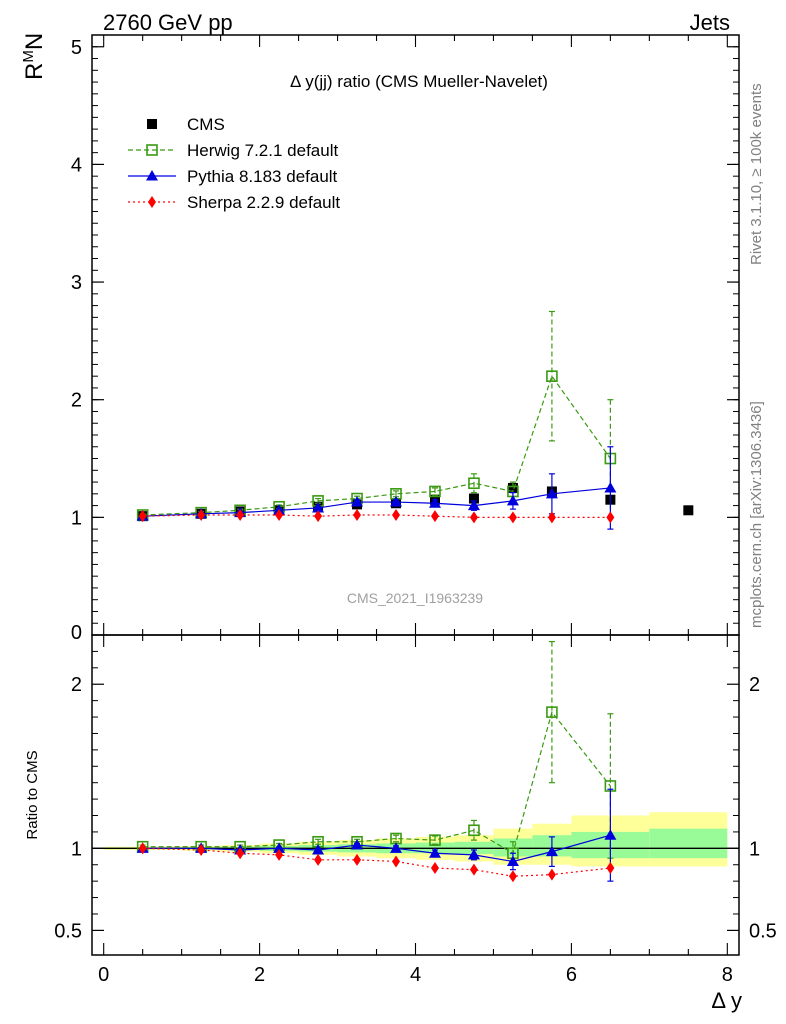 Image resolution: width=786 pixels, height=1024 pixels. I want to click on mcplots-side-label: mcplots.cern.ch [arXiv:1306.3436], so click(756, 514).